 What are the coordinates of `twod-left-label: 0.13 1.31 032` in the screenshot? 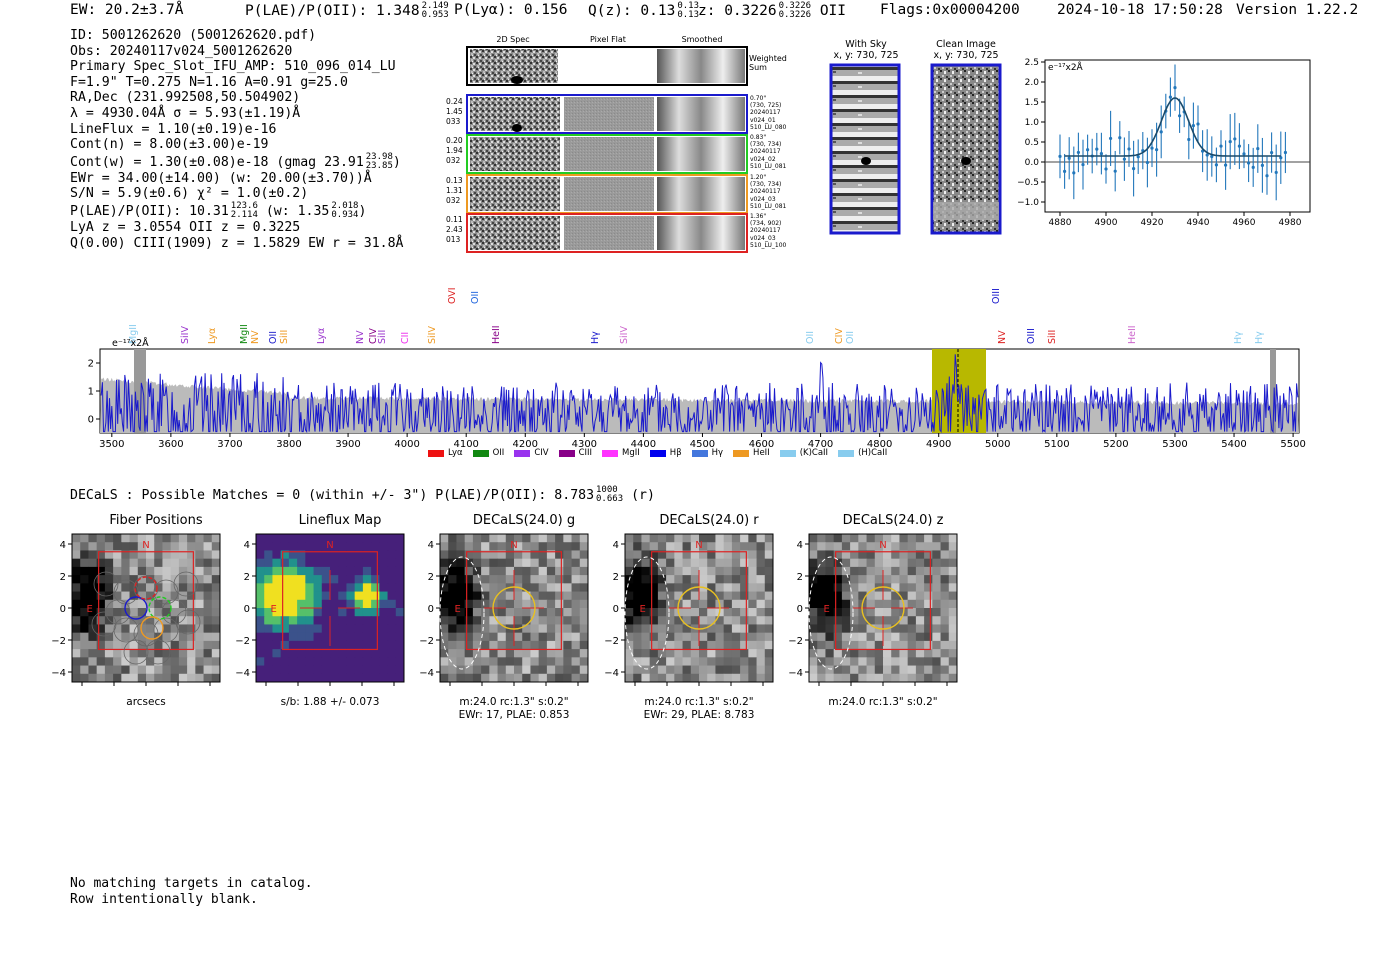 It's located at (454, 191).